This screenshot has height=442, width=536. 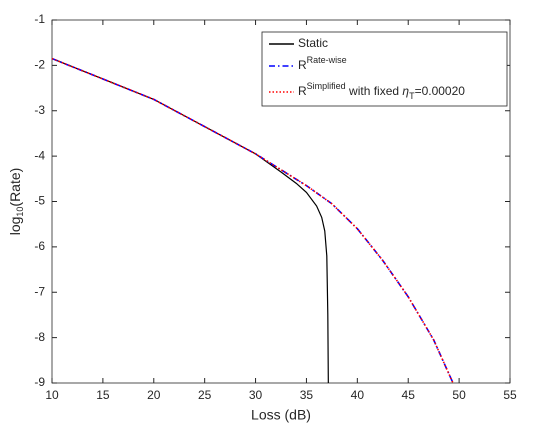 I want to click on x-tick-label: 45, so click(x=409, y=395).